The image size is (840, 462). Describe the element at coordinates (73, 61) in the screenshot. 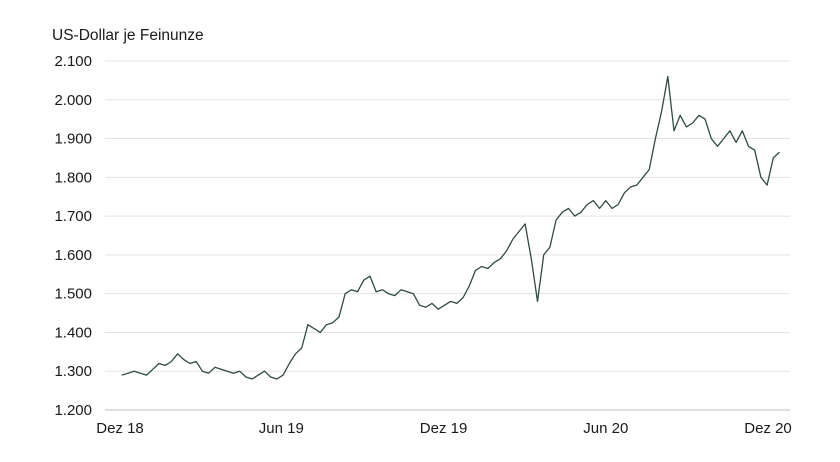

I see `y-tick-label: 2.100` at that location.